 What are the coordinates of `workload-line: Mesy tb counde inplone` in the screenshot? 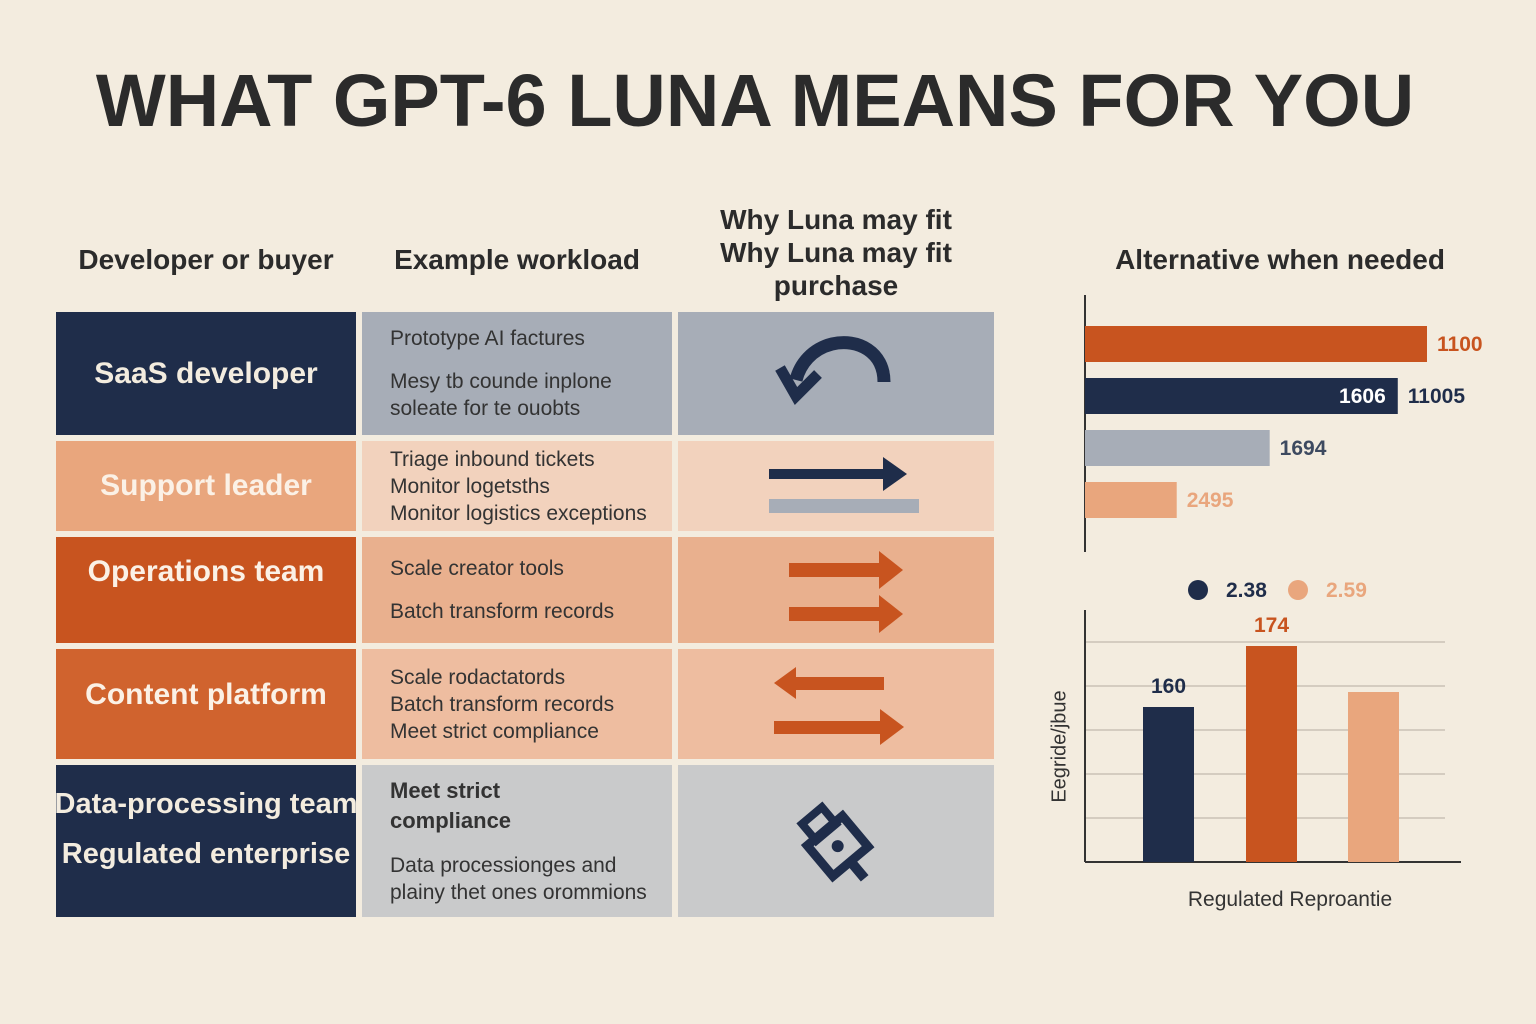 It's located at (501, 381).